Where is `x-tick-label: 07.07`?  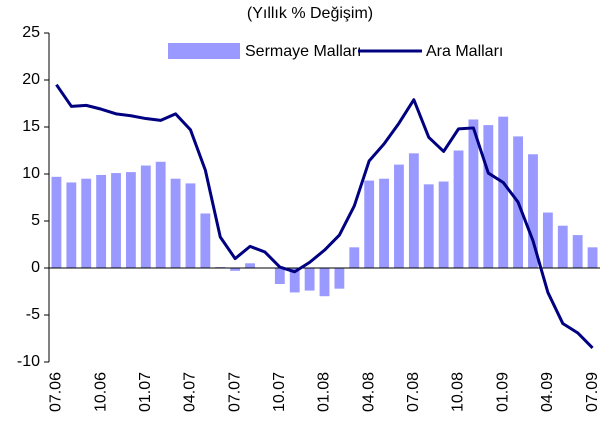 x-tick-label: 07.07 is located at coordinates (234, 392).